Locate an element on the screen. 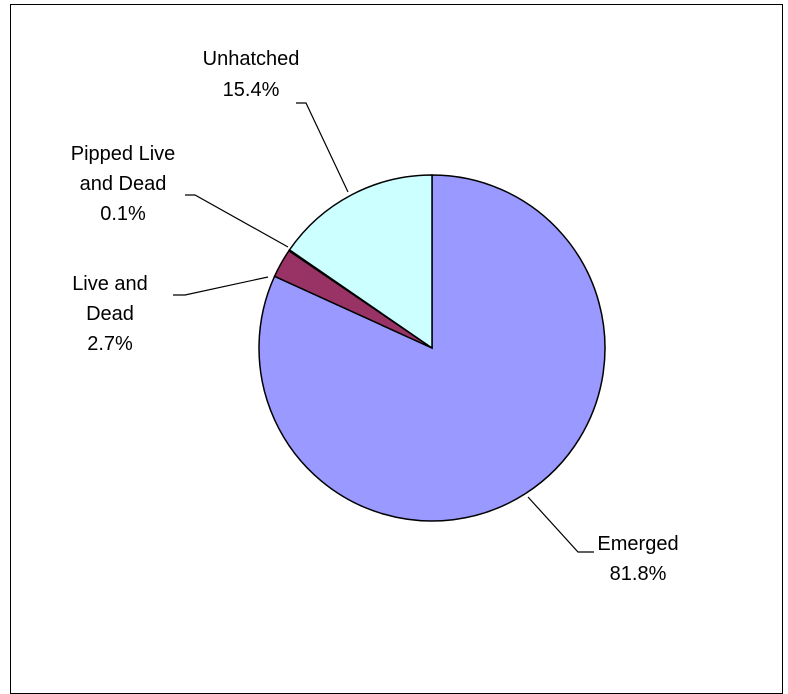  data-label-line: Emerged is located at coordinates (637, 544).